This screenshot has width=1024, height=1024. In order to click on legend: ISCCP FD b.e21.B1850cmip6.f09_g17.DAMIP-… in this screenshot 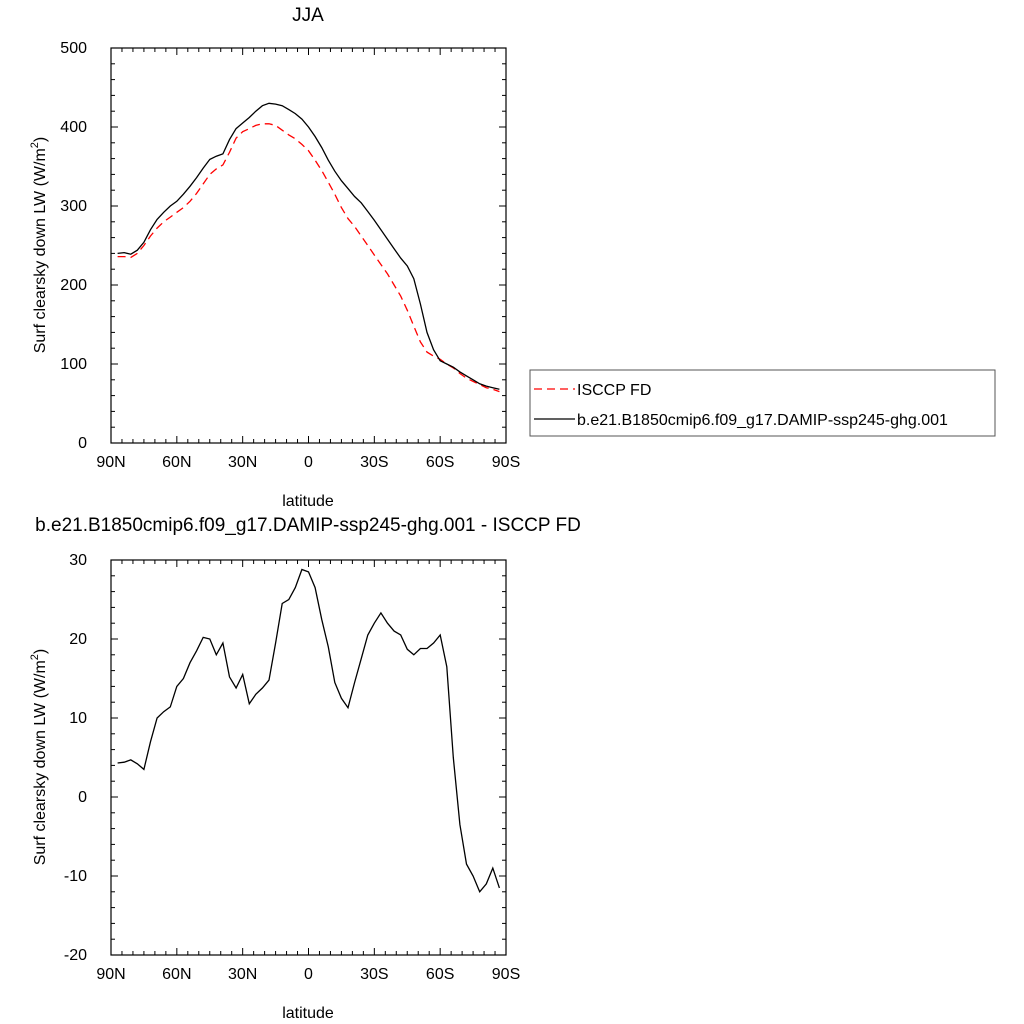, I will do `click(762, 403)`.